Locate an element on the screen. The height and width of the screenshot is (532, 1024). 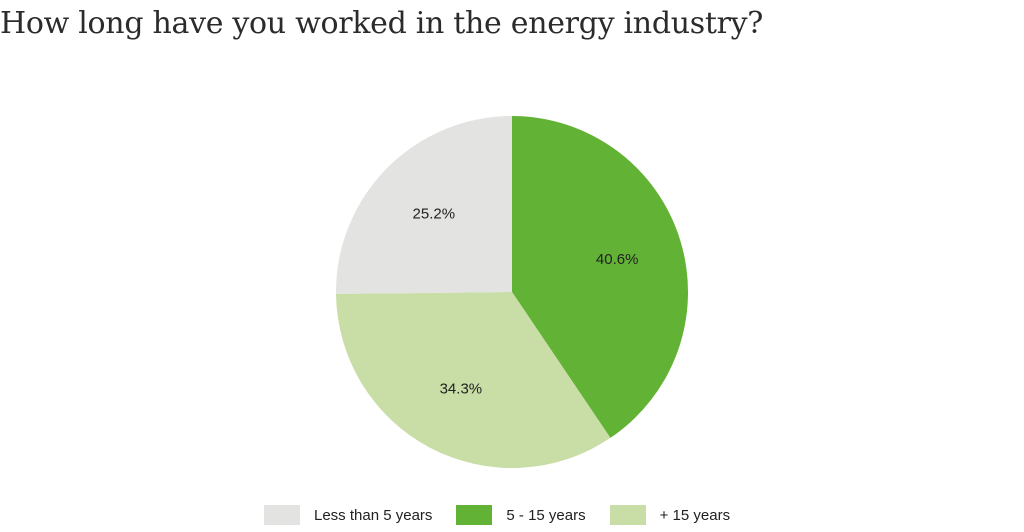
legend-item-15-plus: + 15 years is located at coordinates (670, 515).